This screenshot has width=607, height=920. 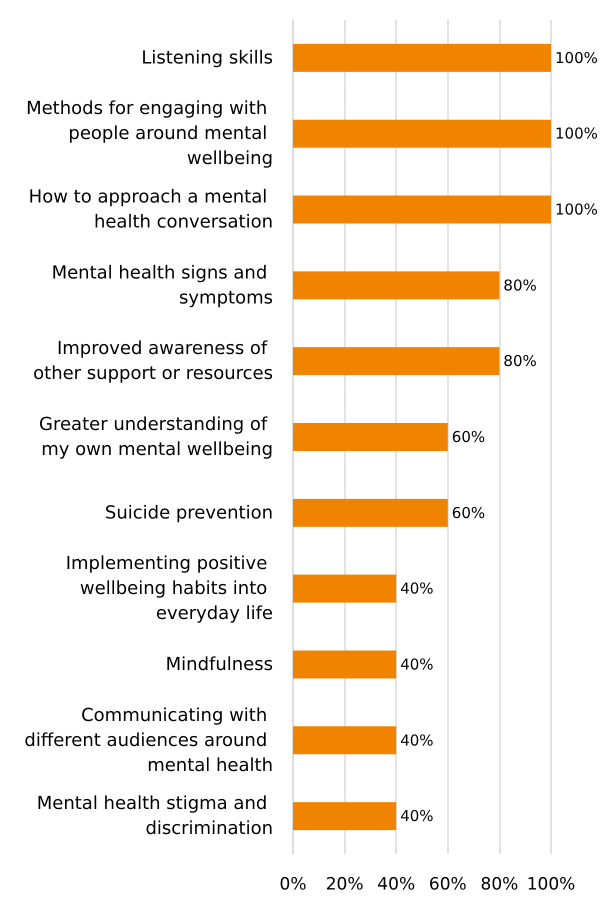 What do you see at coordinates (148, 740) in the screenshot?
I see `y-tick-label: Communicating with different audiences around mental health` at bounding box center [148, 740].